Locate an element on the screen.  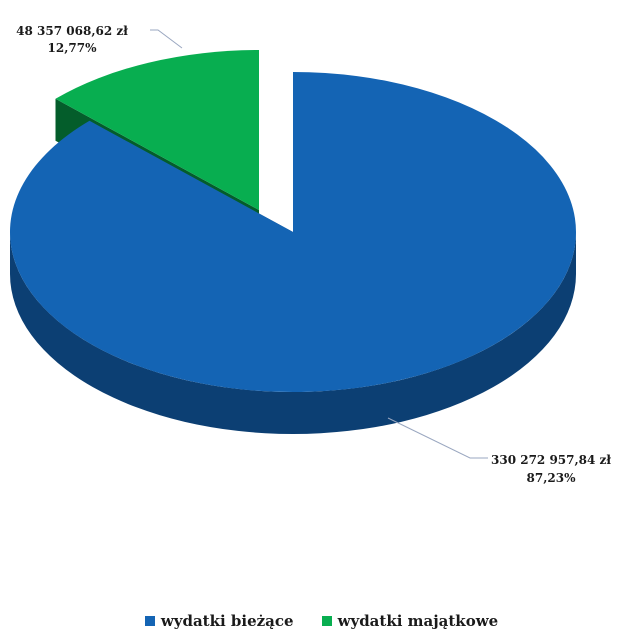
data-label-percent-biezace: 87,23% is located at coordinates (552, 478).